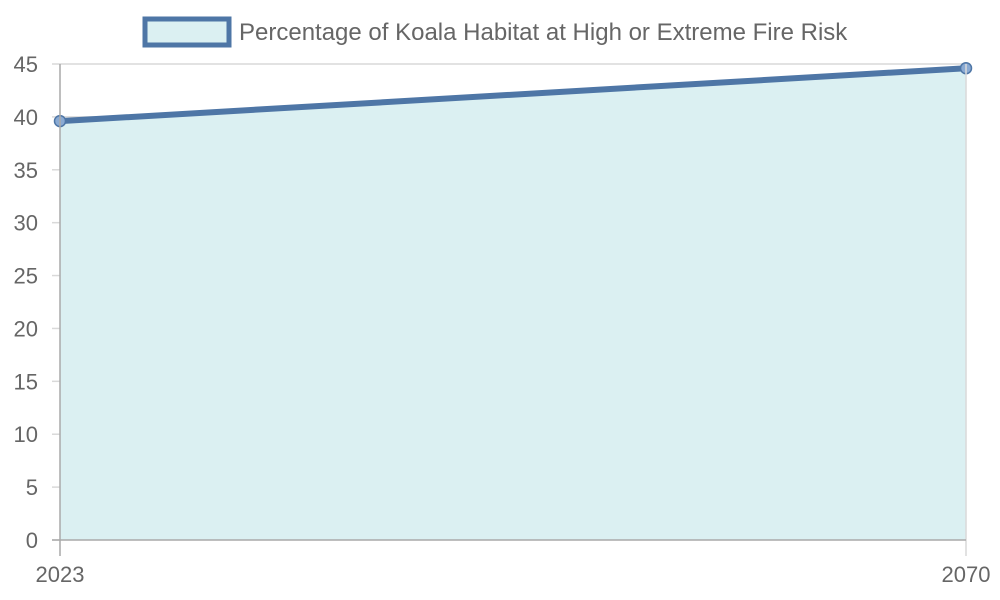  I want to click on y-tick-label: 5, so click(32, 487).